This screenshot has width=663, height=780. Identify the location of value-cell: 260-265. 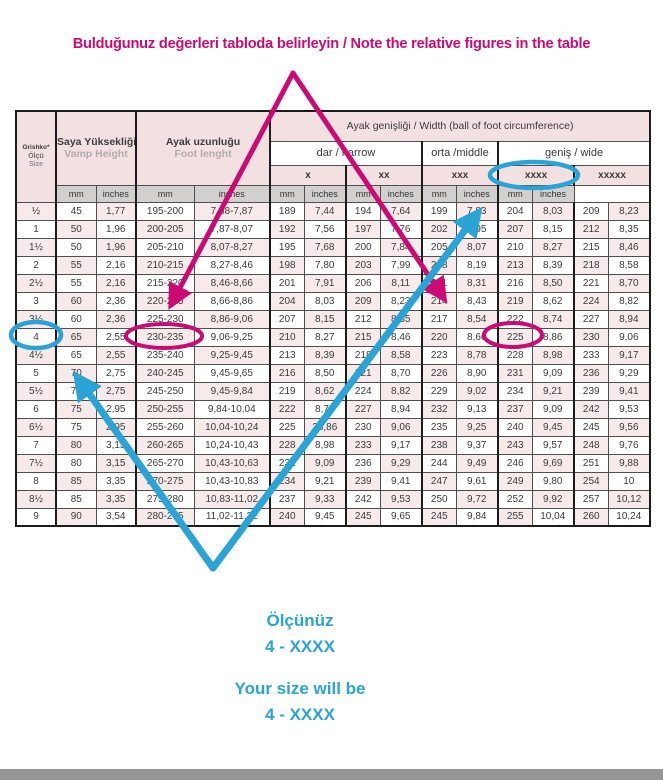
(165, 445).